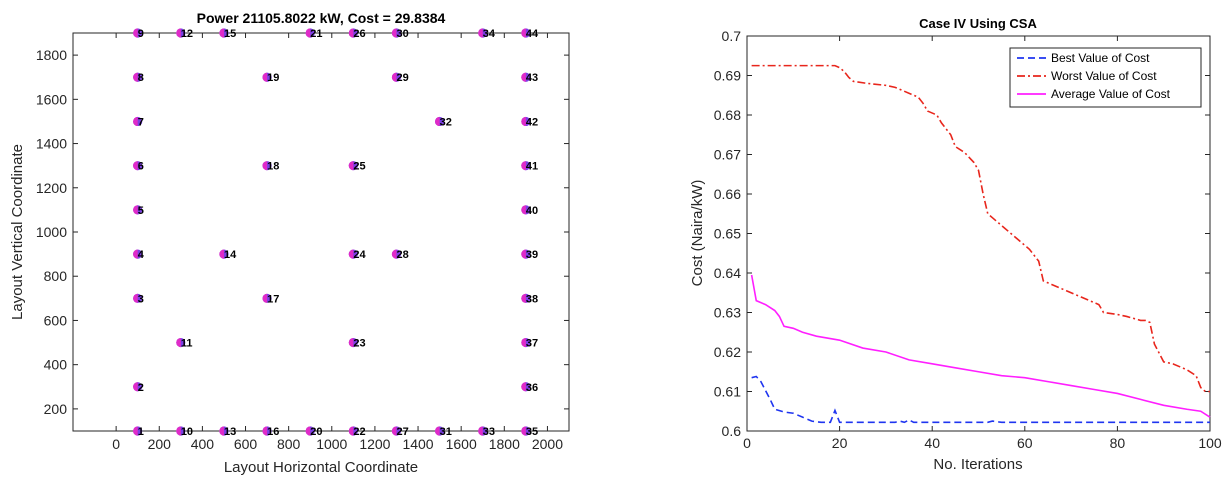  Describe the element at coordinates (1025, 443) in the screenshot. I see `line-x-tick-label: 60` at that location.